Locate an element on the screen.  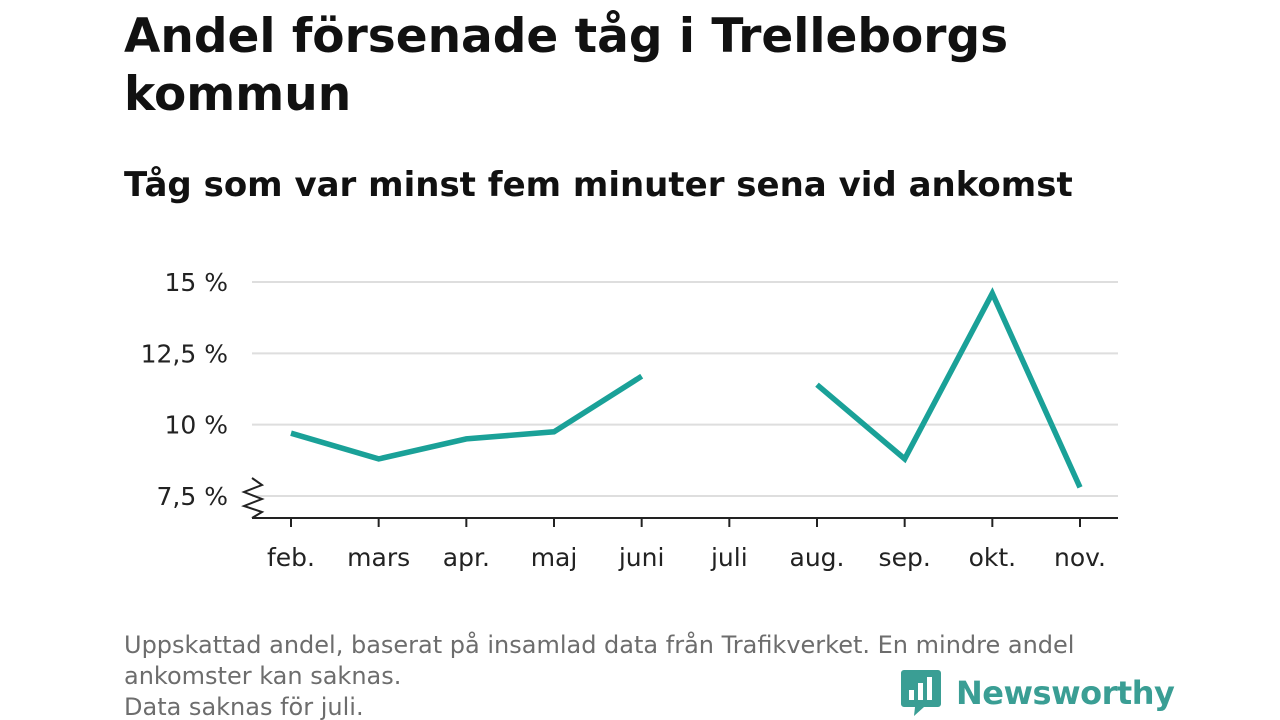
y-tick-label: 12,5 % is located at coordinates (184, 353).